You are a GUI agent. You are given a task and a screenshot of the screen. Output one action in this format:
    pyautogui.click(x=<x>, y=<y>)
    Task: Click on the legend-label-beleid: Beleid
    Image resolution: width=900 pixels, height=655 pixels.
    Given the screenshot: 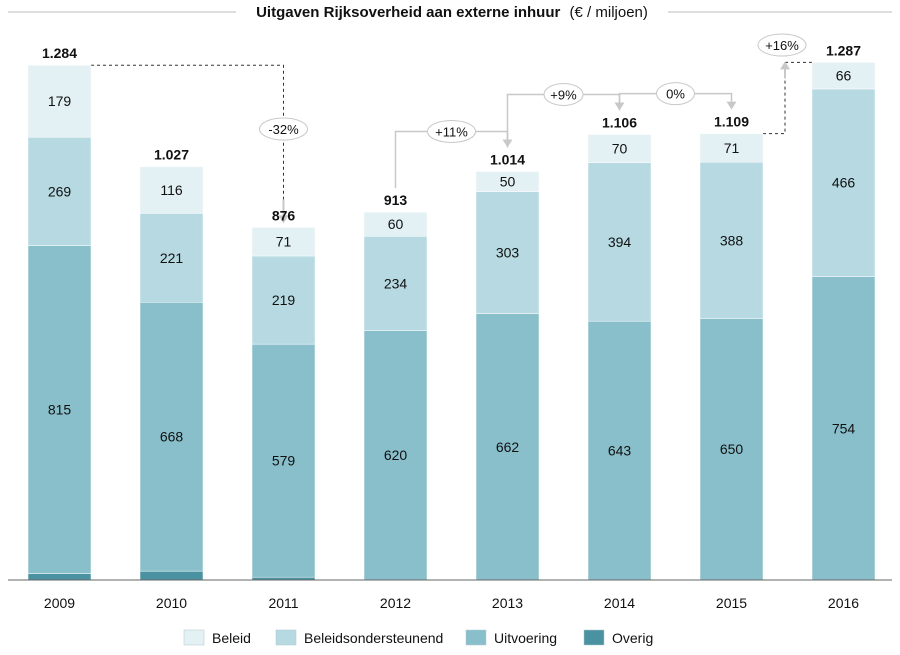 What is the action you would take?
    pyautogui.click(x=231, y=638)
    